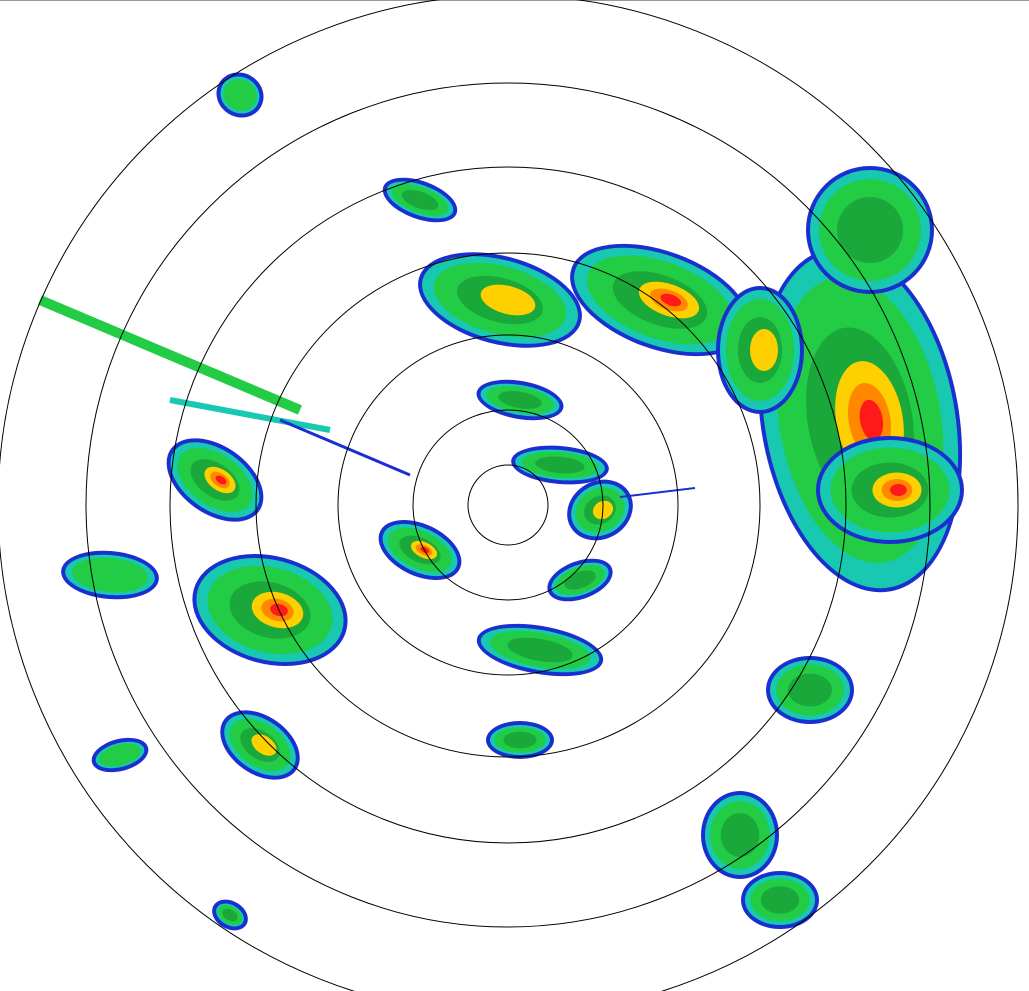 This screenshot has height=991, width=1029. I want to click on top-border, so click(514, 0).